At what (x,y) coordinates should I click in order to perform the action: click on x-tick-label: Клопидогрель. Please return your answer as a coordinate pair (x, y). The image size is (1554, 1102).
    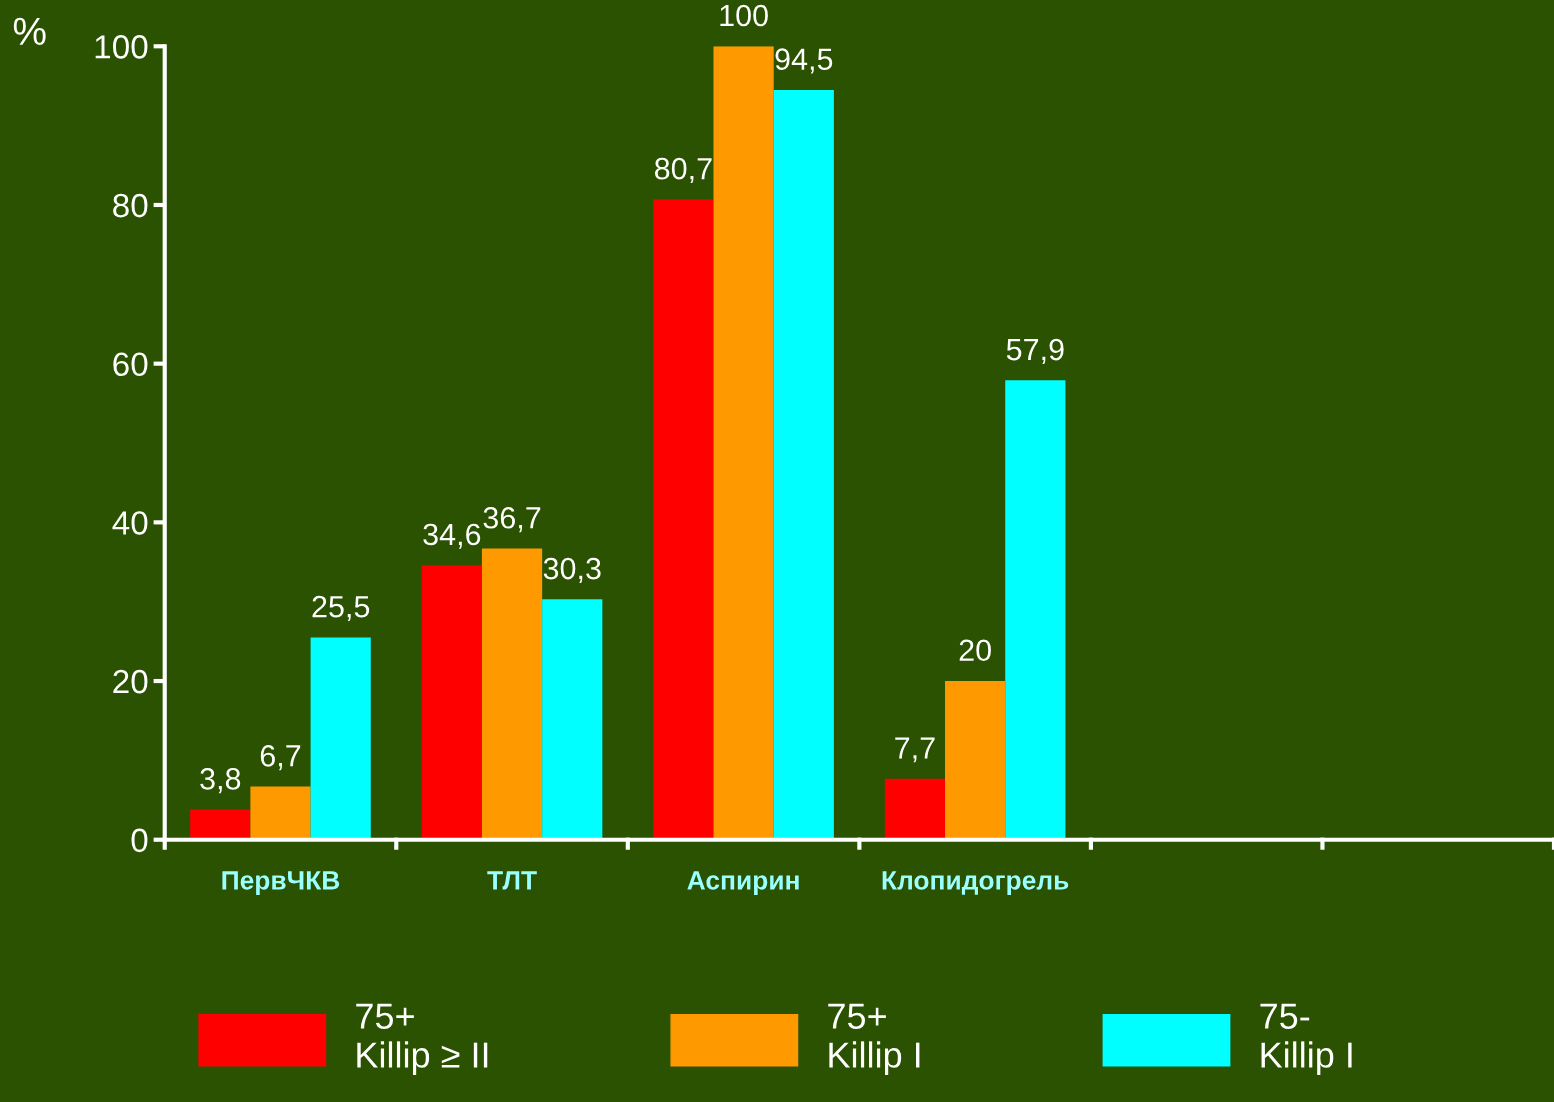
    Looking at the image, I should click on (975, 883).